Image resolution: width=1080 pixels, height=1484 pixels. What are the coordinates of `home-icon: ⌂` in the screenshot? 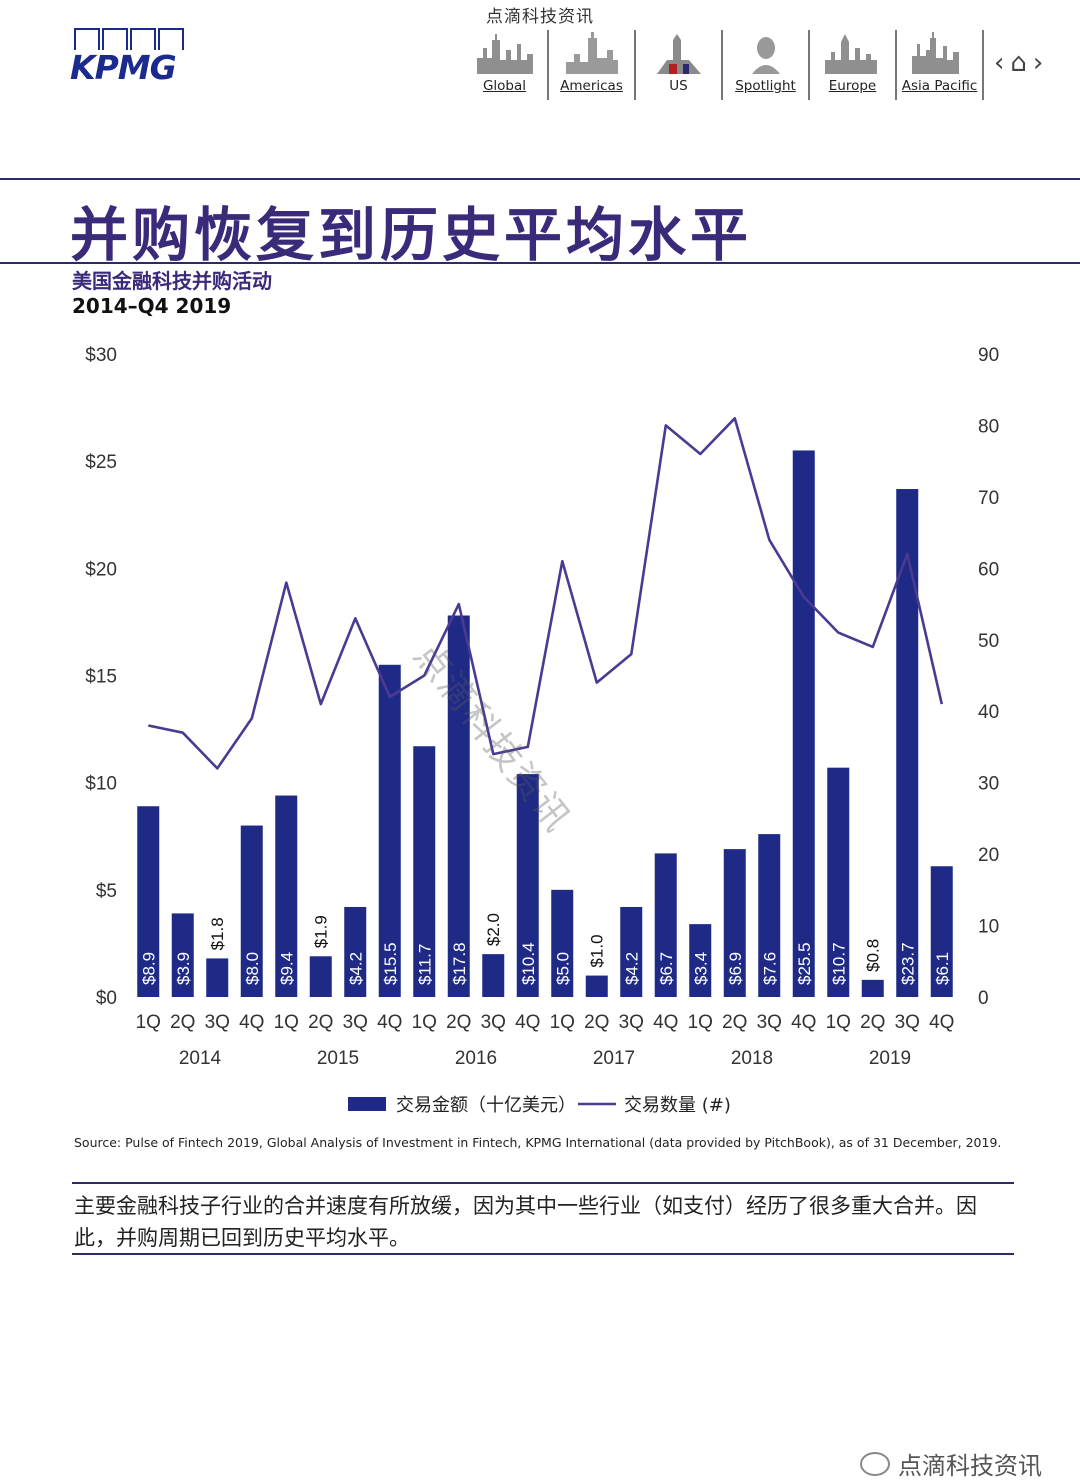 It's located at (1018, 63).